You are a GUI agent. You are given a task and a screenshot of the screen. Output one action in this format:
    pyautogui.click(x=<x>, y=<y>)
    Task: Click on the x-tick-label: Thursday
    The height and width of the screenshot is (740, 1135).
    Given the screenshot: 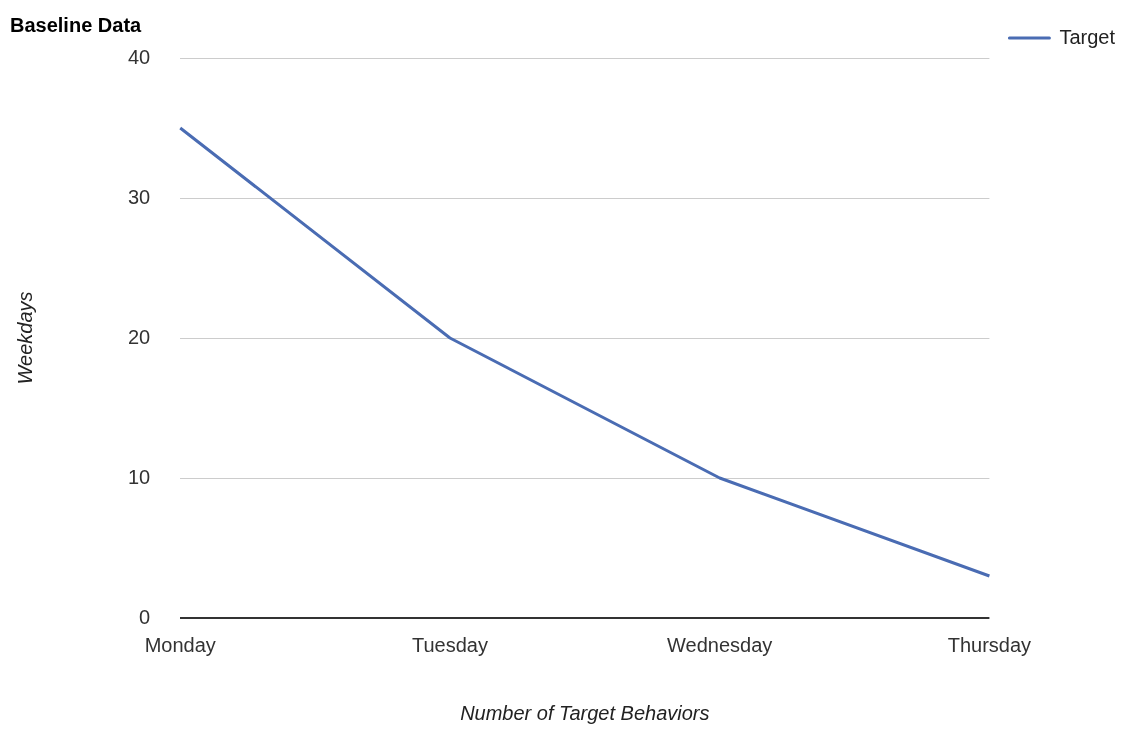 What is the action you would take?
    pyautogui.click(x=989, y=644)
    